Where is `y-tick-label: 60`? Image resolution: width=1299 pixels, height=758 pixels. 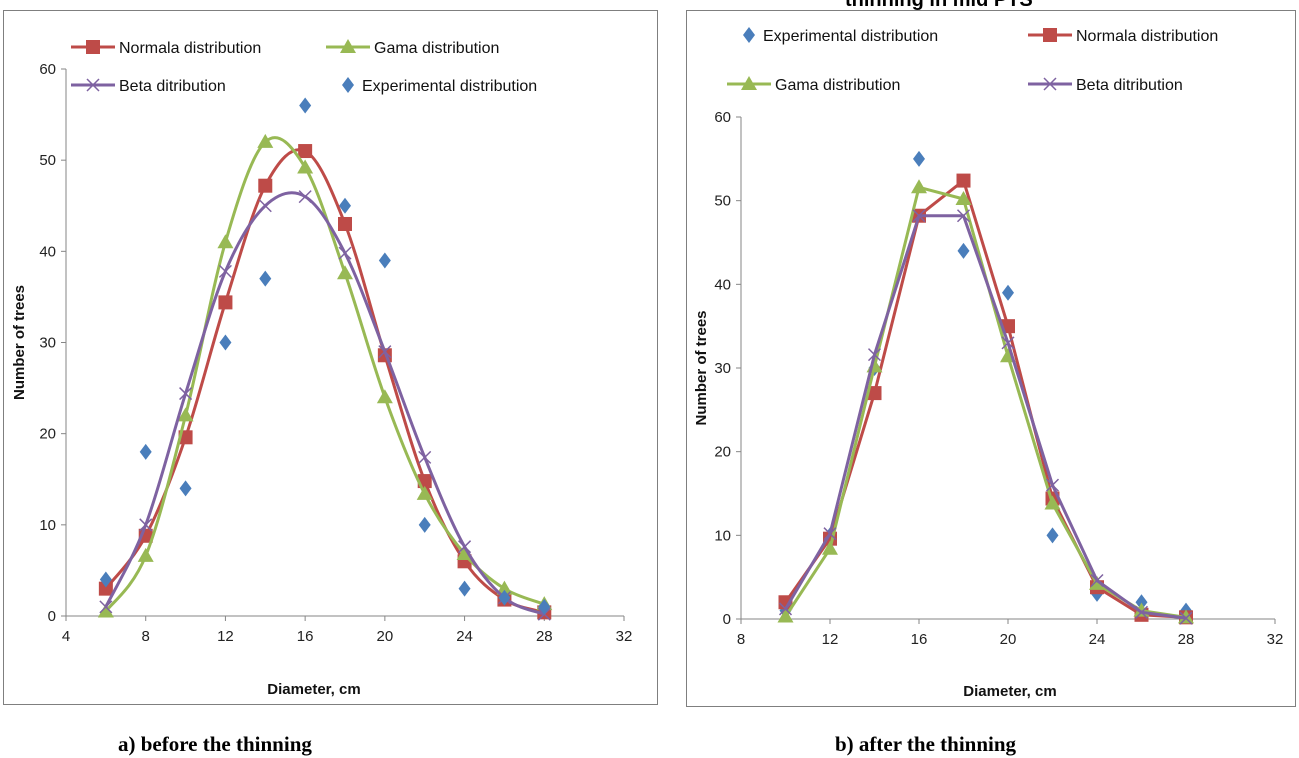 y-tick-label: 60 is located at coordinates (47, 69).